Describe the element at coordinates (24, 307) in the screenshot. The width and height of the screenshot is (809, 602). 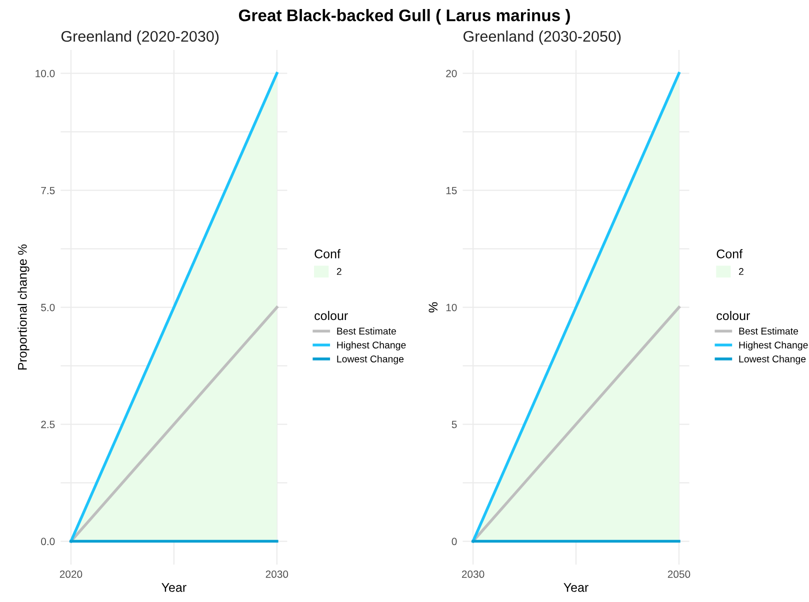
I see `y-axis-title: Proportional change %` at that location.